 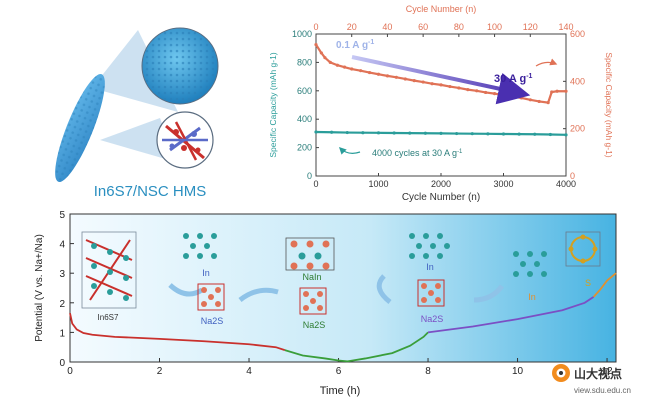 I want to click on x2-tick-label: 140, so click(x=565, y=27).